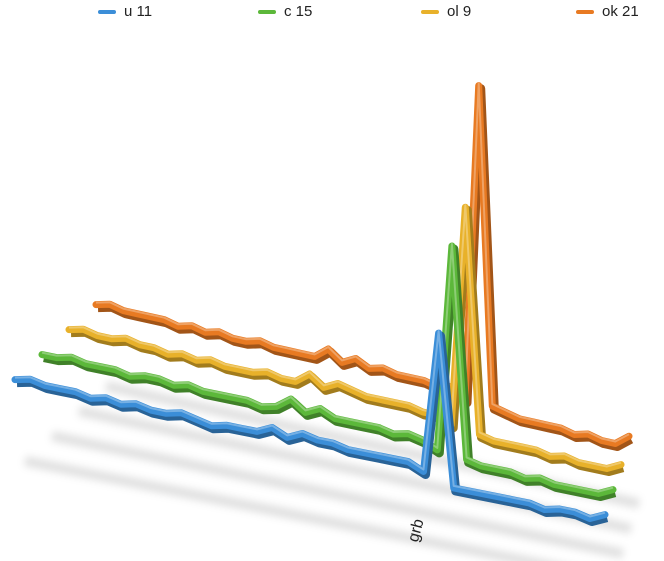 The width and height of the screenshot is (664, 561). Describe the element at coordinates (288, 508) in the screenshot. I see `floor-shadow` at that location.